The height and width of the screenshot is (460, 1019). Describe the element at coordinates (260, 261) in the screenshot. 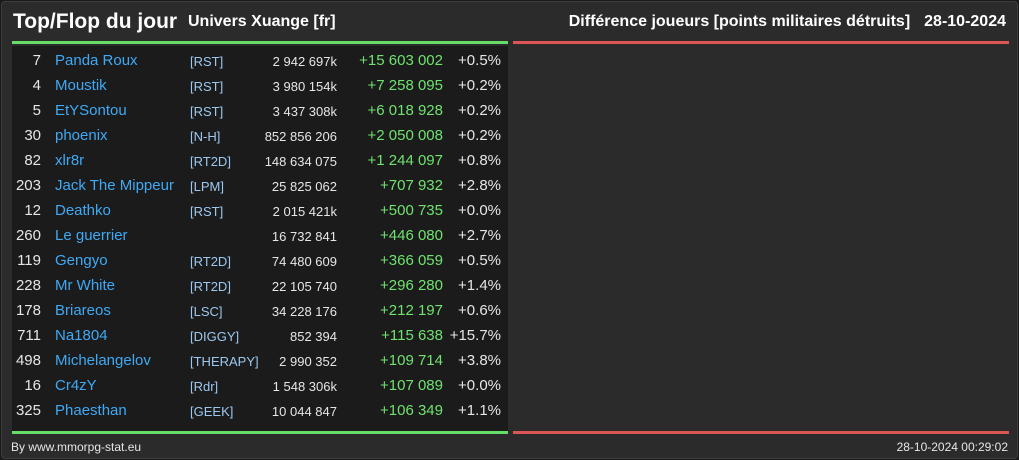

I see `table-row: 119 Gengyo [RT2D] 74 480 609 +366 059 +0.5%` at that location.